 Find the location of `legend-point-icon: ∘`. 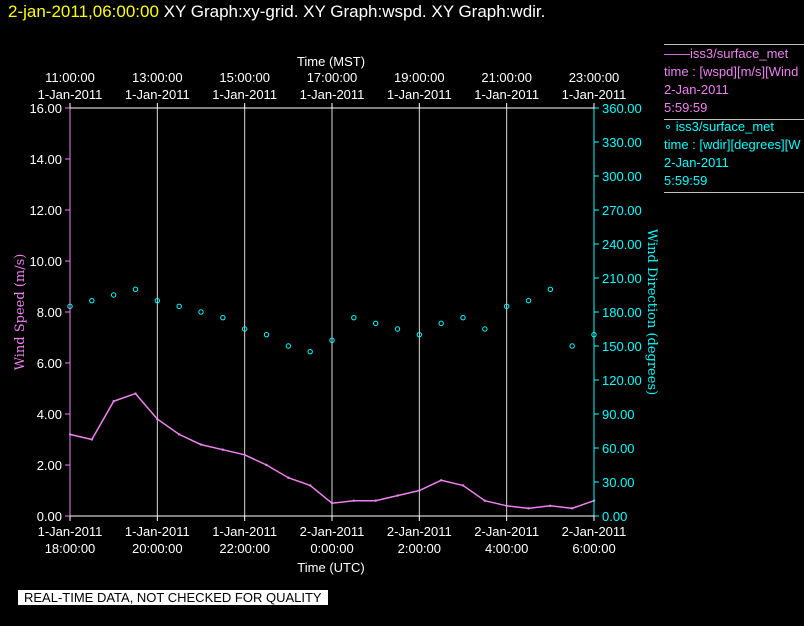

legend-point-icon: ∘ is located at coordinates (668, 126).